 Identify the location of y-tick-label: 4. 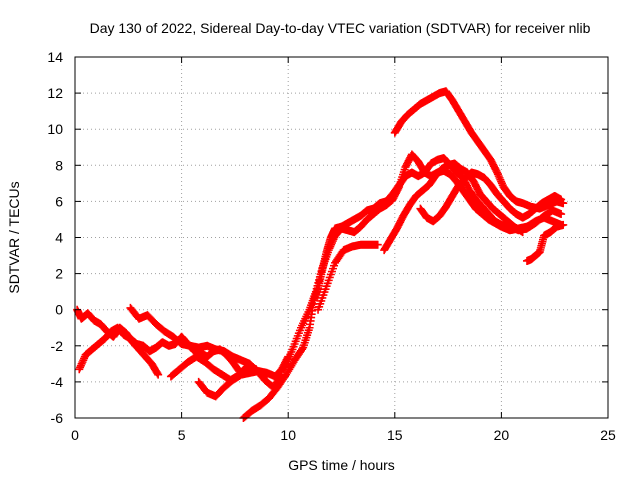
(59, 238).